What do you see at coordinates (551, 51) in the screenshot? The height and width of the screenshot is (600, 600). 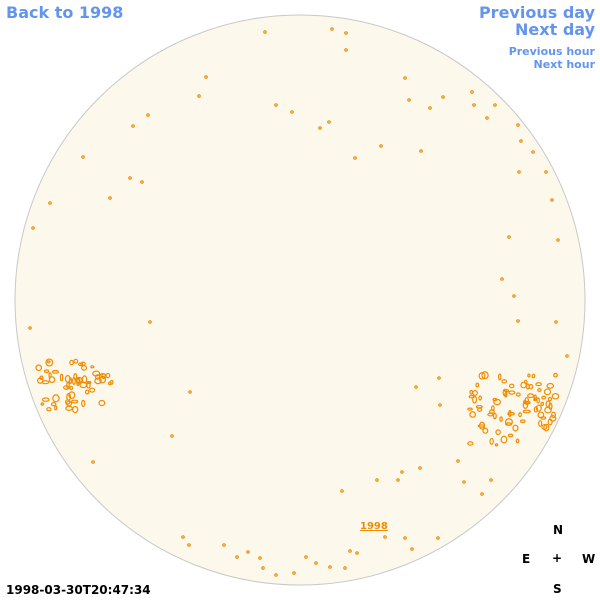 I see `previous-hour-link: Previous hour` at bounding box center [551, 51].